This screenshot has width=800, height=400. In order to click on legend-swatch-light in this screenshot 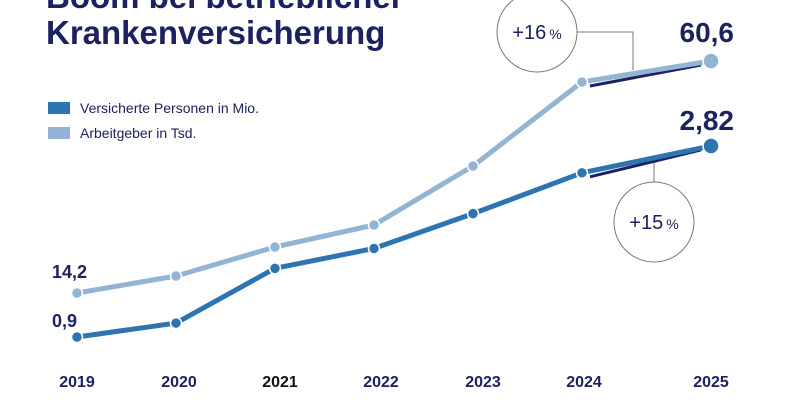, I will do `click(59, 133)`.